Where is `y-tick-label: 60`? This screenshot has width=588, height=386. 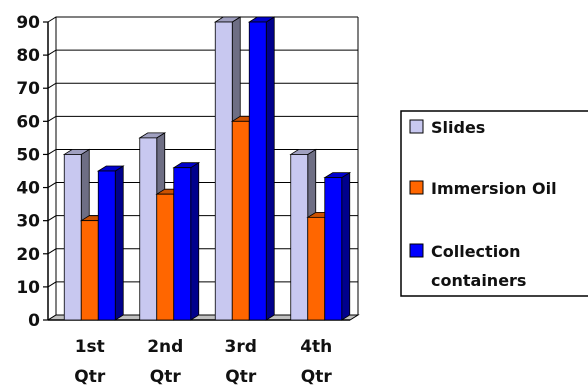
y-tick-label: 60 is located at coordinates (28, 122).